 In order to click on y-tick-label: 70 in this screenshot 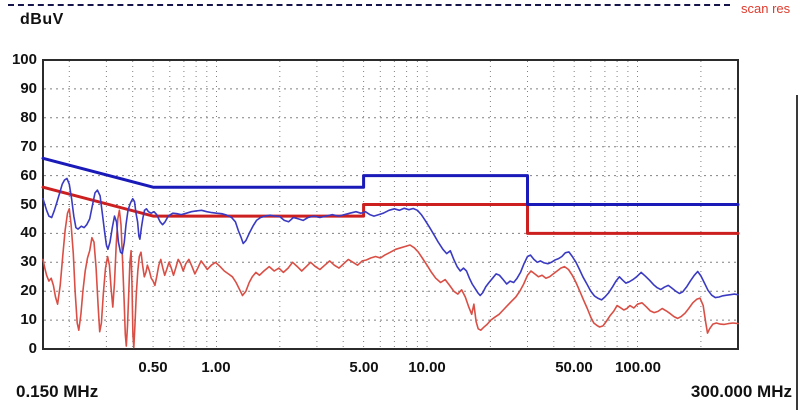, I will do `click(28, 146)`.